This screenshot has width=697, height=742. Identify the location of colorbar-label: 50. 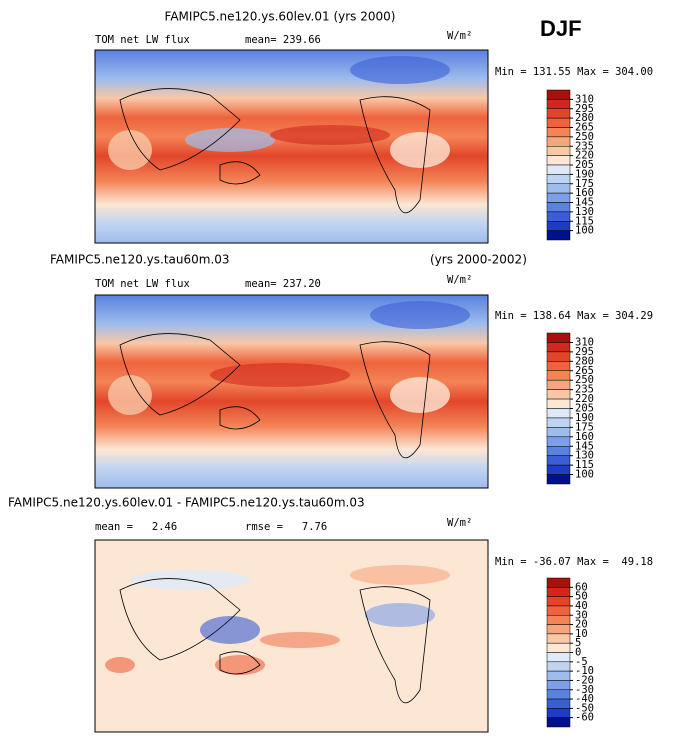
(581, 597).